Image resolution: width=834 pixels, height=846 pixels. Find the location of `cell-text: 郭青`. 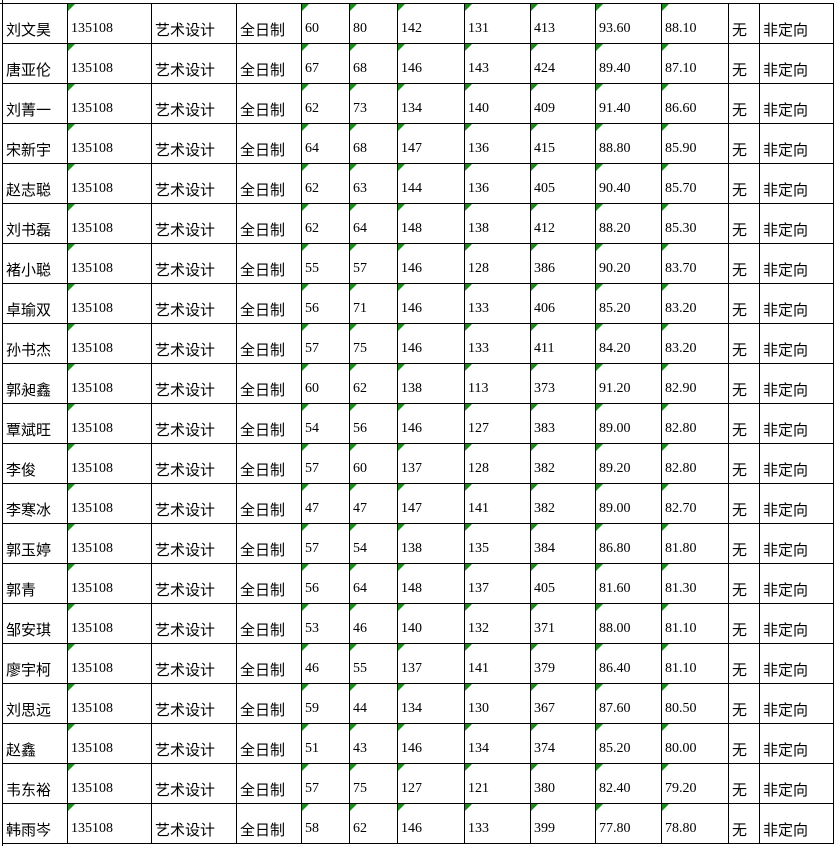

cell-text: 郭青 is located at coordinates (21, 591).